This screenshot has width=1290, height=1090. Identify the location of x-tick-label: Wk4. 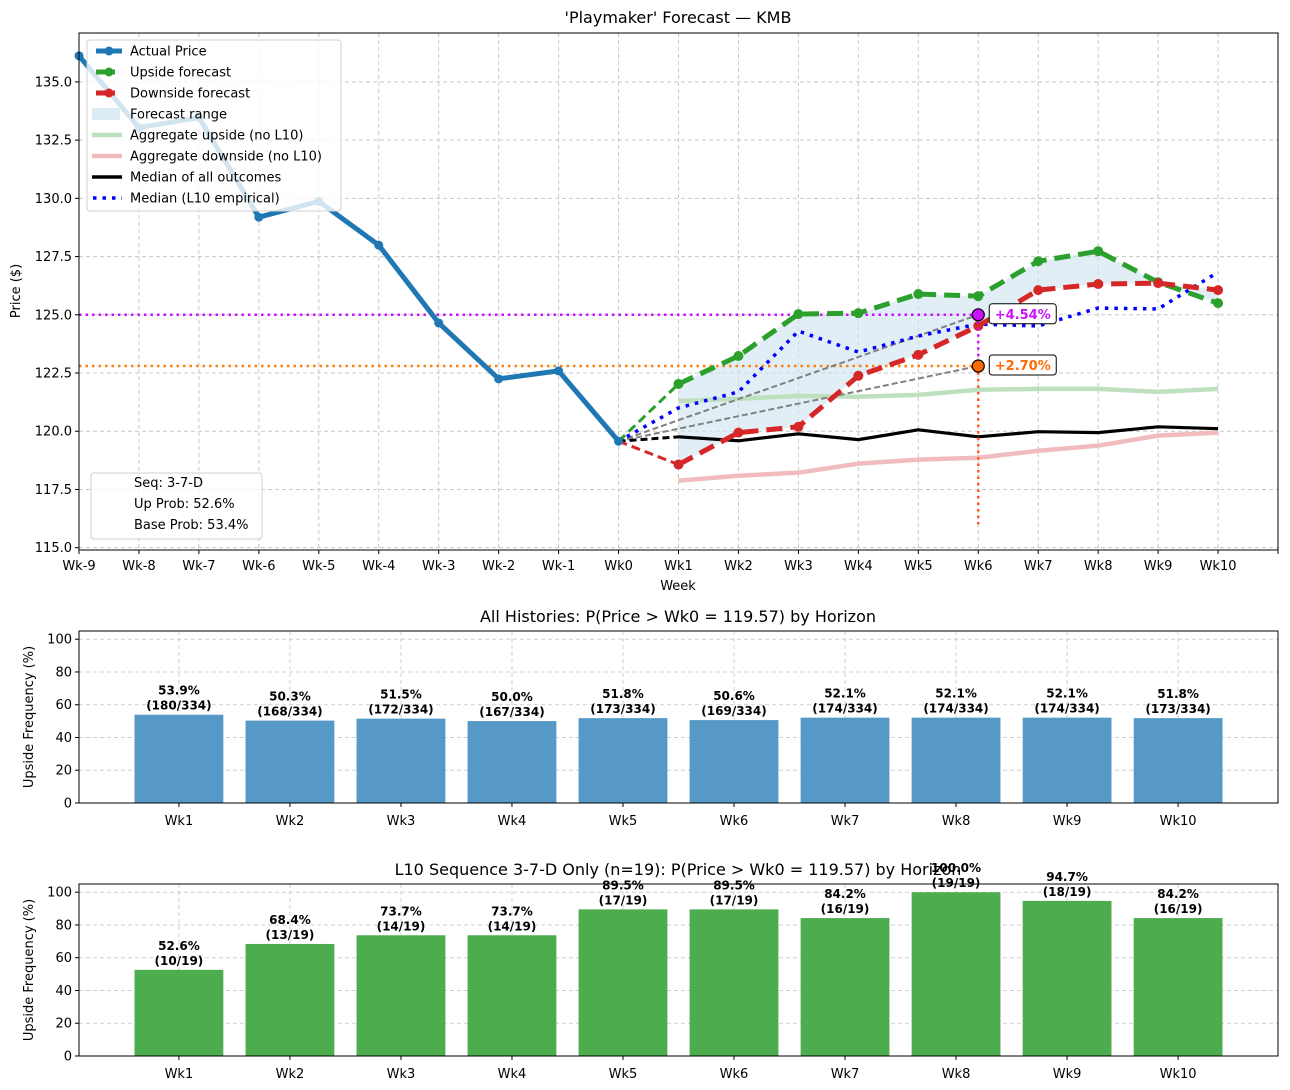
(512, 821).